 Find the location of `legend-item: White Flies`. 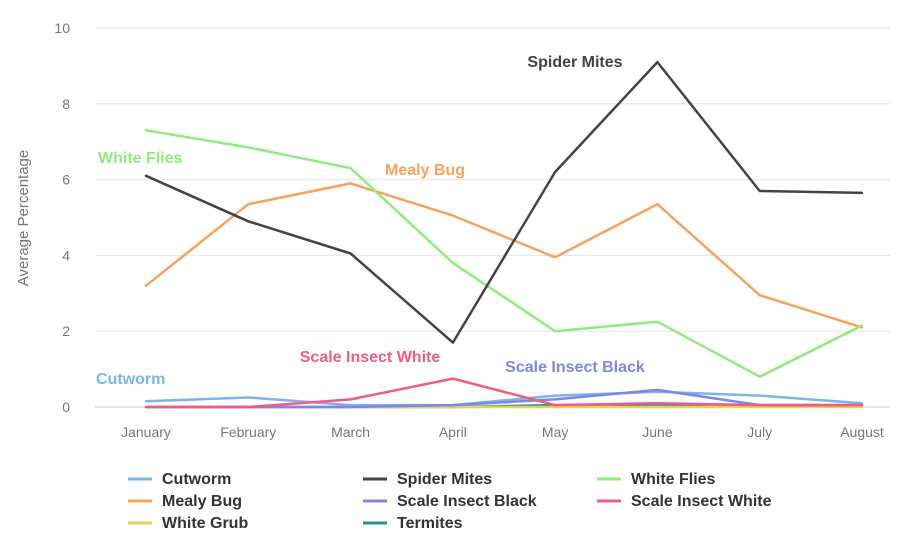

legend-item: White Flies is located at coordinates (656, 479).